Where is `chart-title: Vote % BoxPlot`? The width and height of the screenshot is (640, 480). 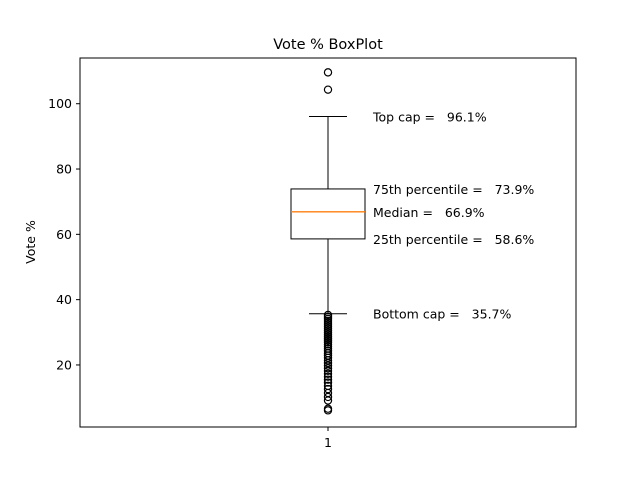
chart-title: Vote % BoxPlot is located at coordinates (328, 45).